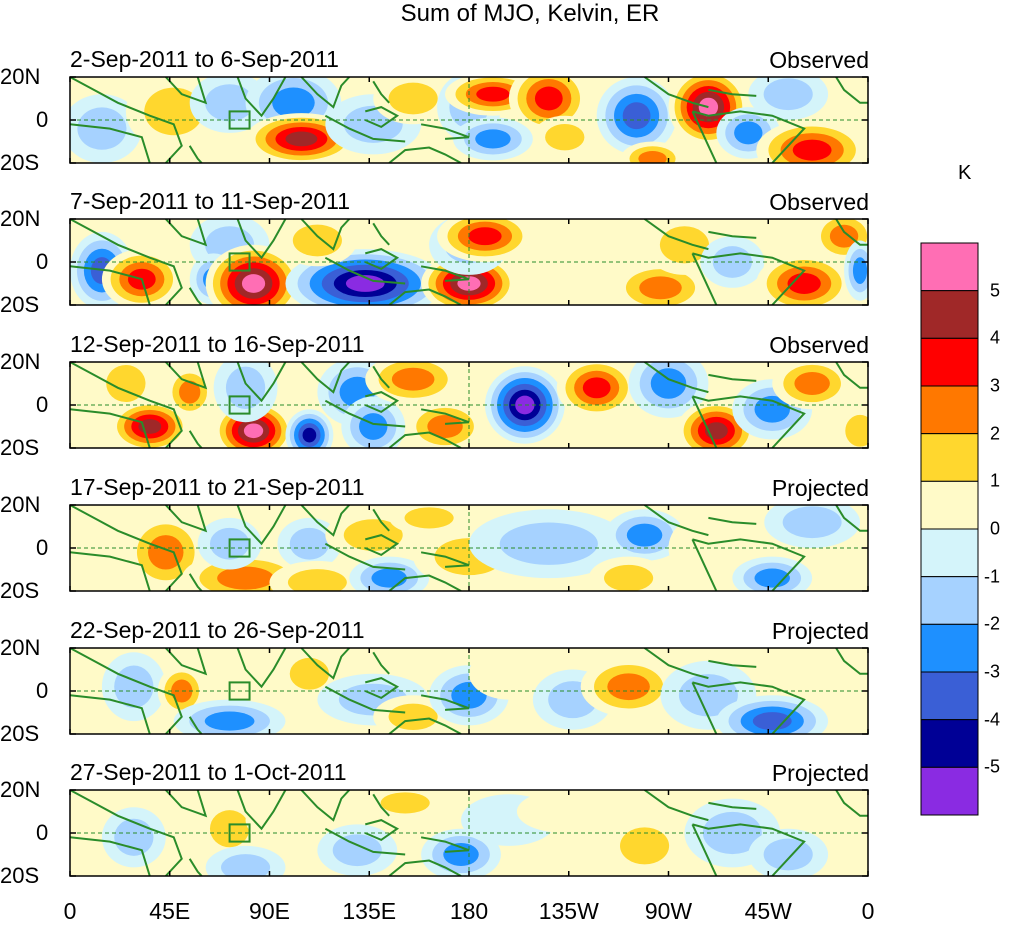 The image size is (1015, 925). What do you see at coordinates (469, 911) in the screenshot?
I see `lon-label: 180` at bounding box center [469, 911].